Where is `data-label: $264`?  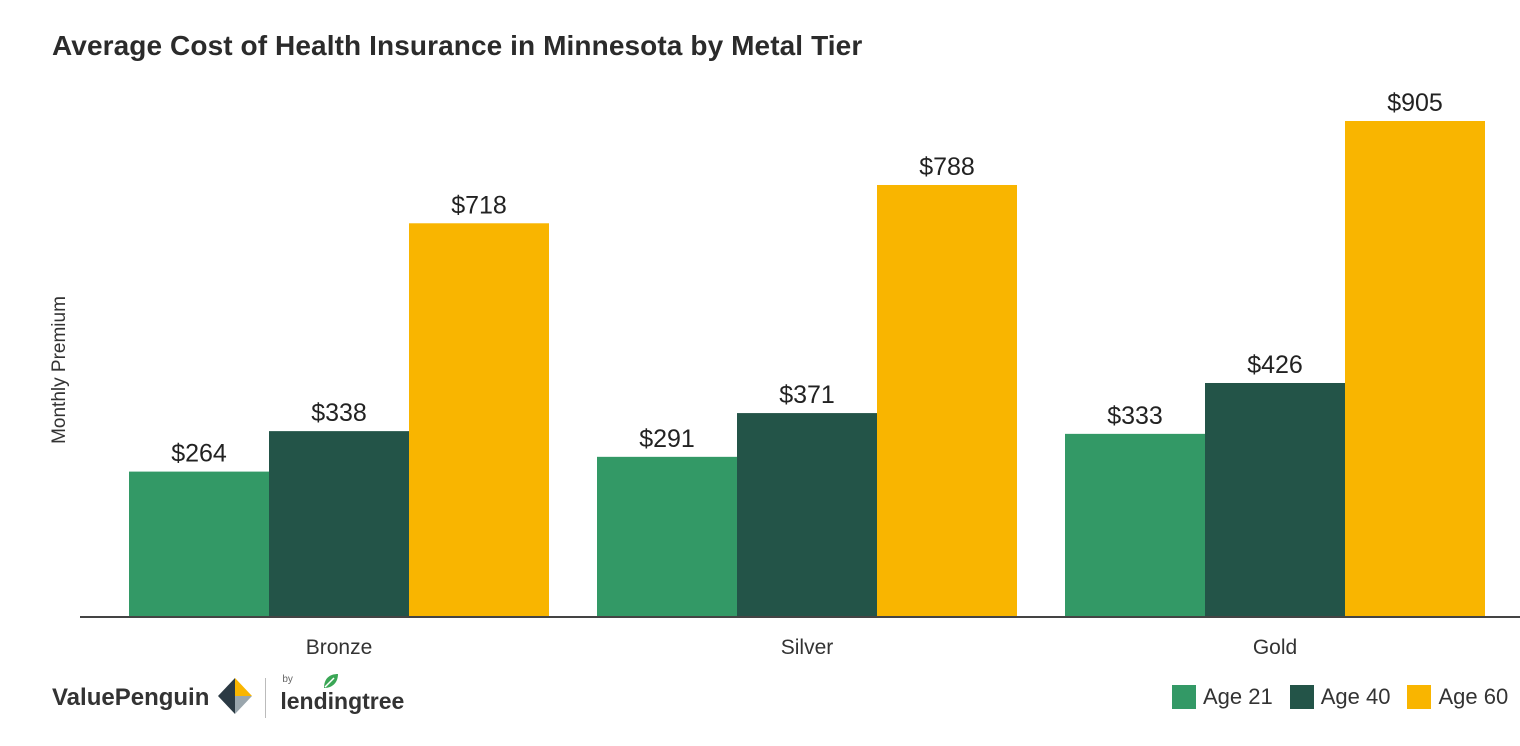
data-label: $264 is located at coordinates (199, 454).